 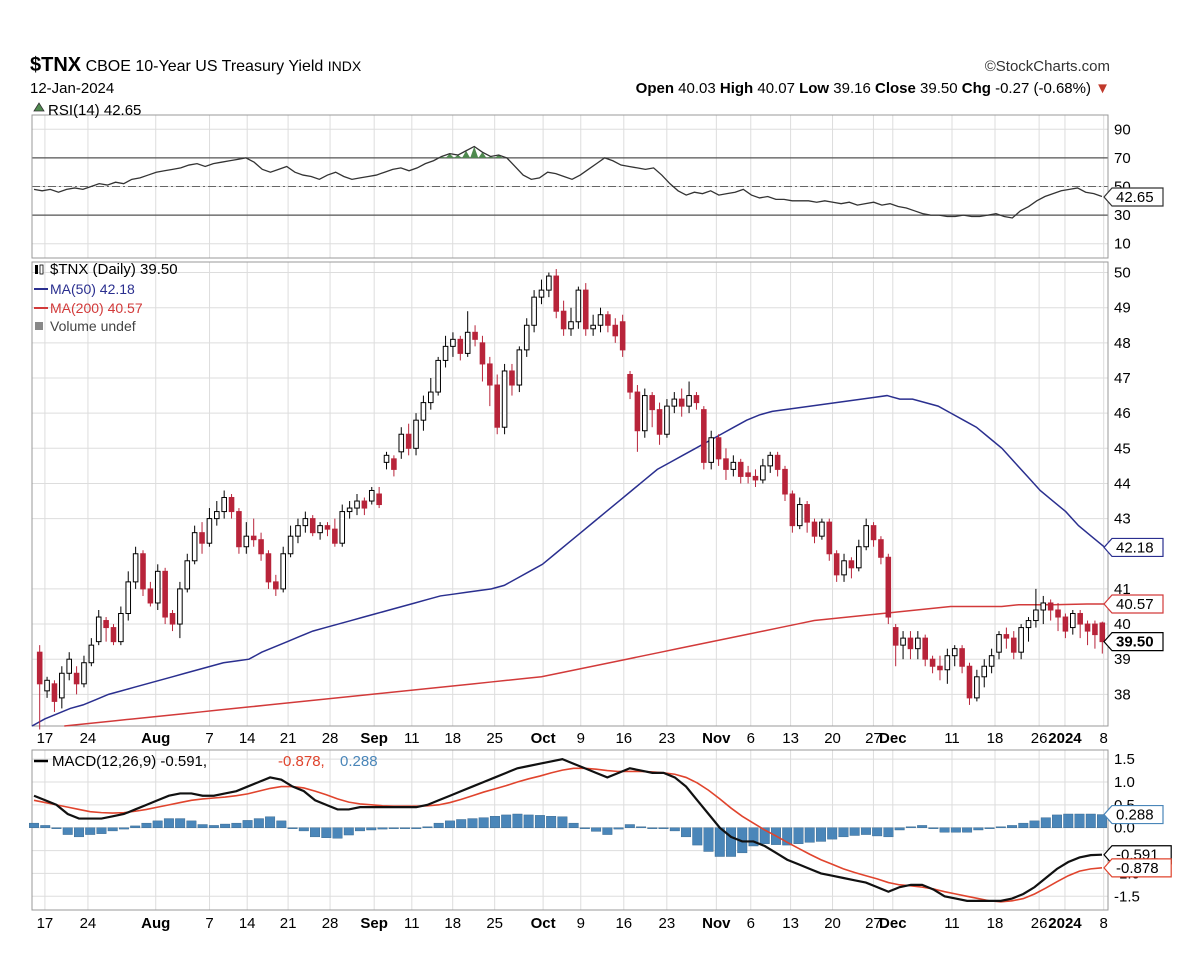 I want to click on price-y-tick-44: 44, so click(x=1122, y=483).